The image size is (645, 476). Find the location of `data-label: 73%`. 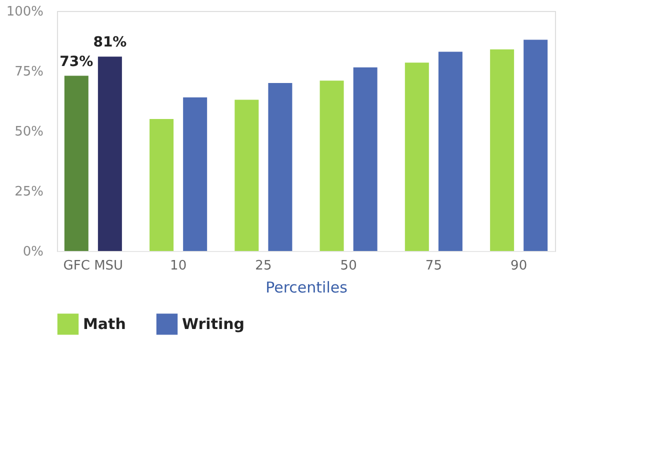

data-label: 73% is located at coordinates (77, 62).